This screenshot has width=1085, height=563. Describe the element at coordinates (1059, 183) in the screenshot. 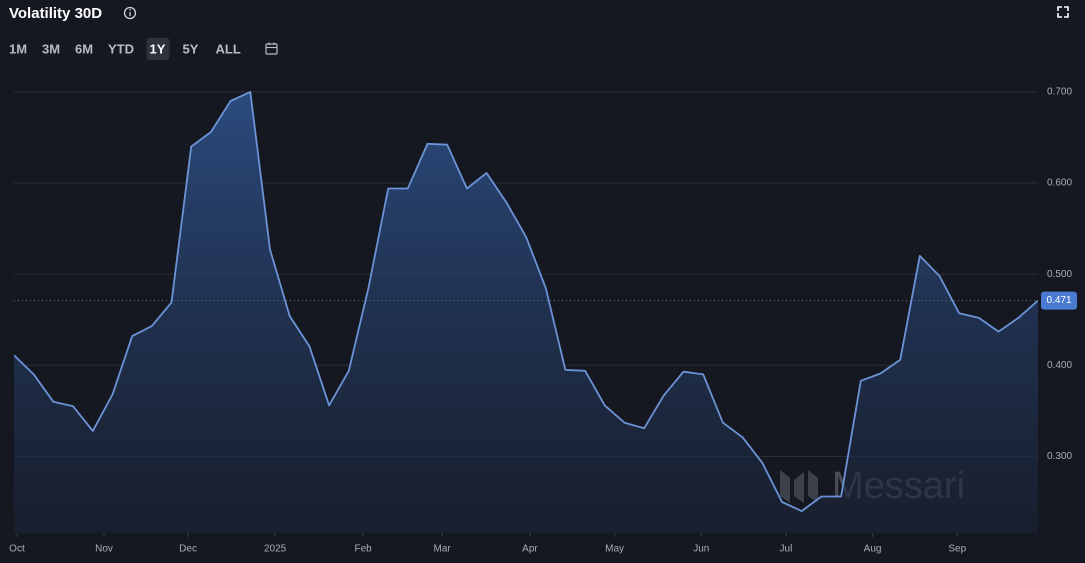

I see `y-tick-label: 0.600` at that location.